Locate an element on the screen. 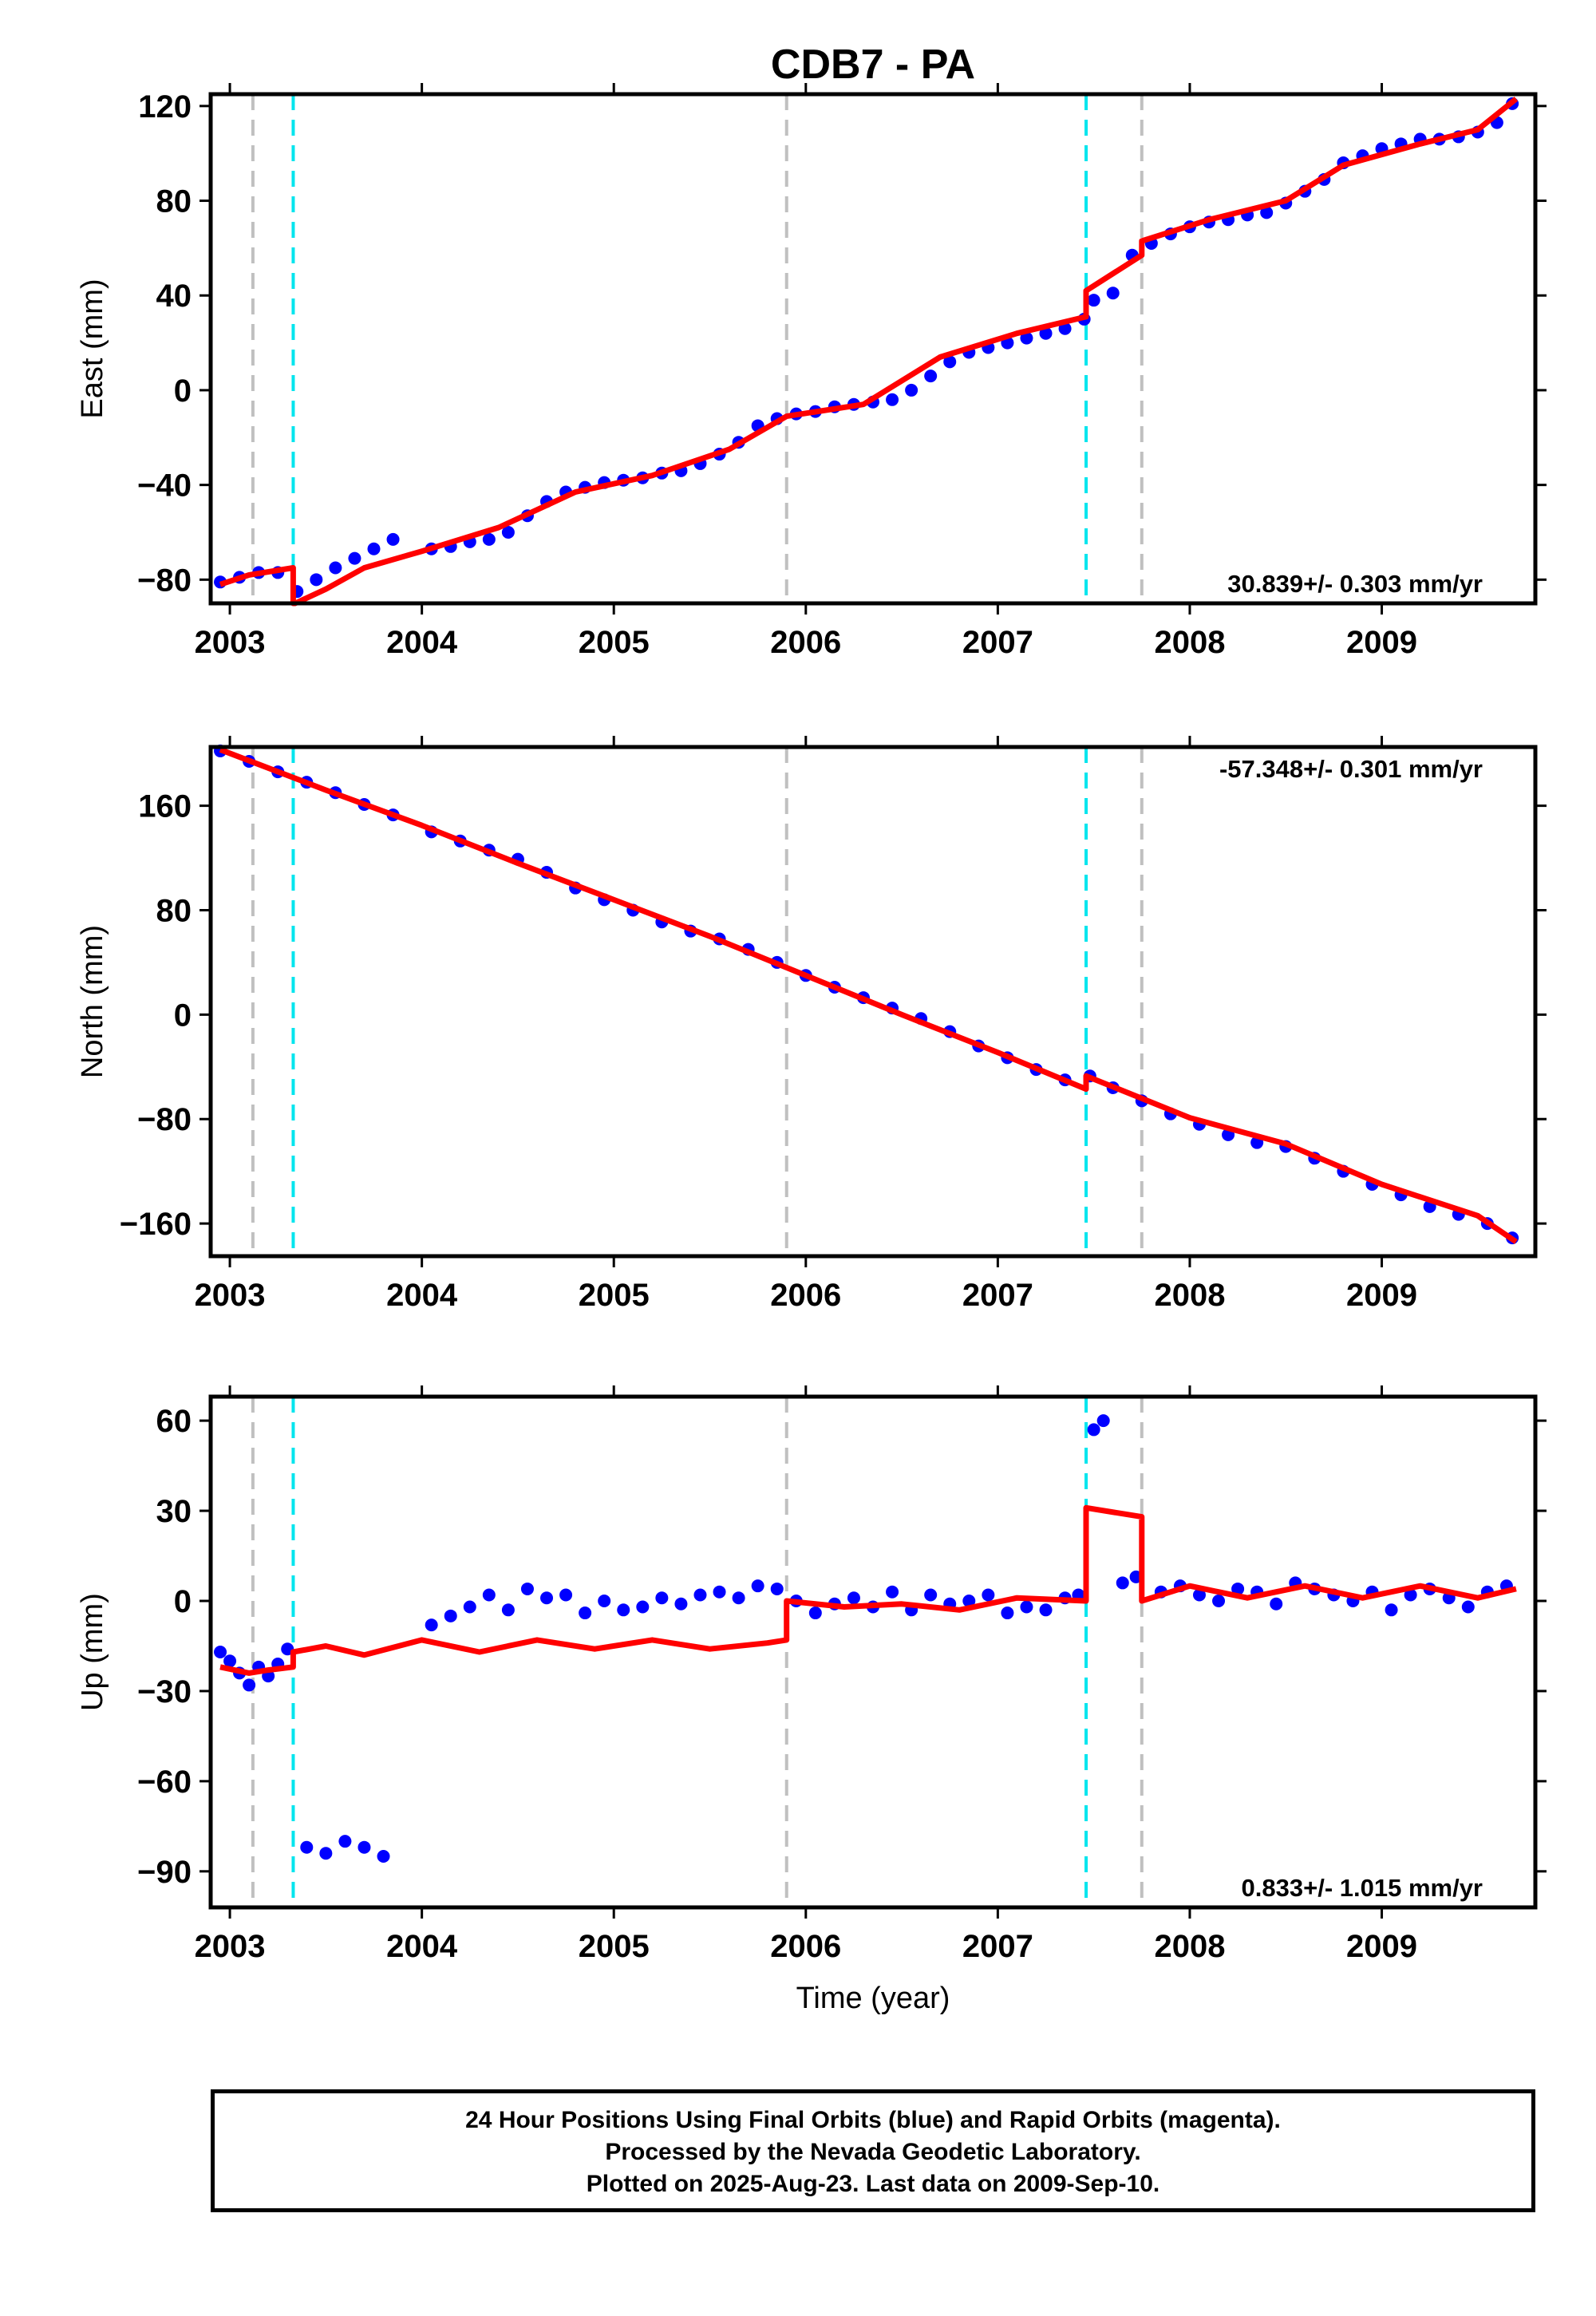 The height and width of the screenshot is (2316, 1596). y-tick-label: −30 is located at coordinates (164, 1692).